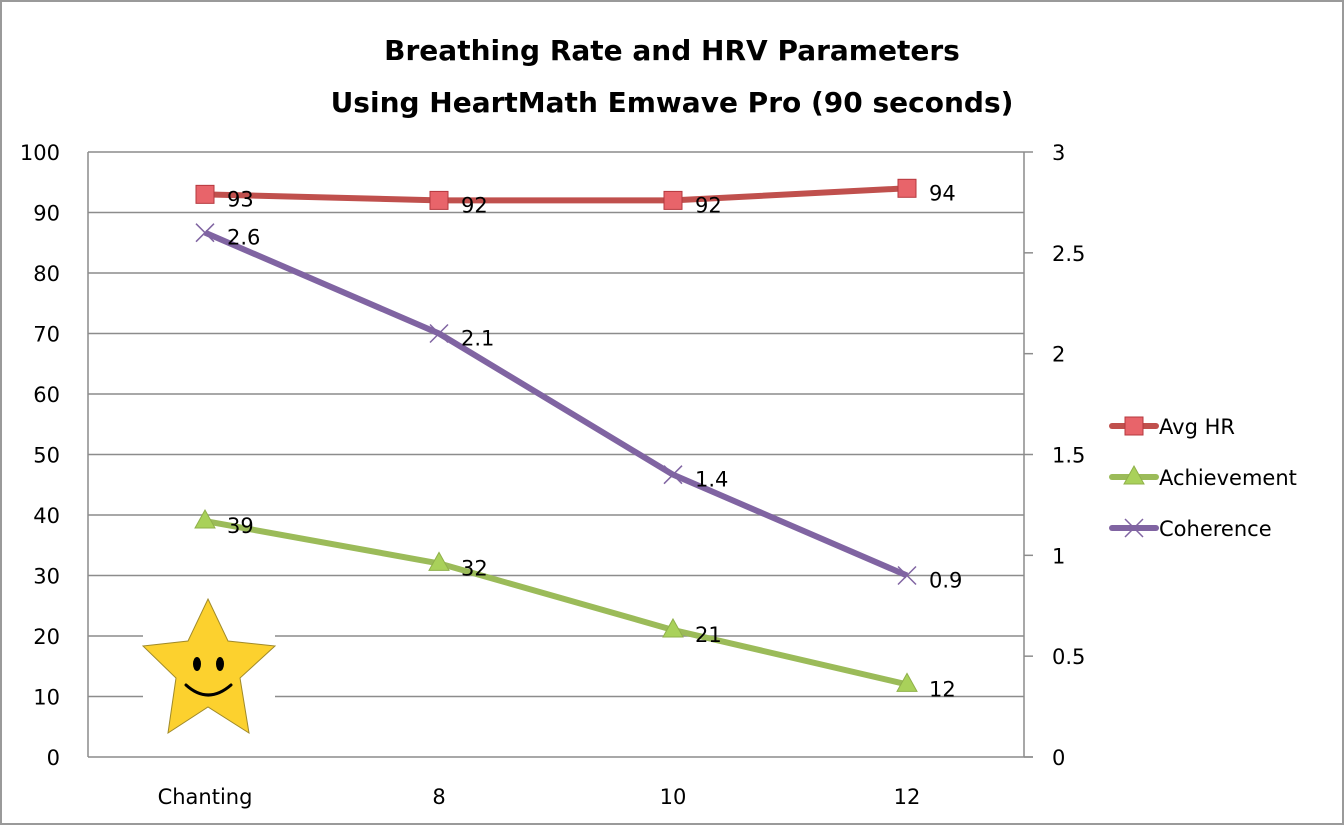 The image size is (1344, 826). What do you see at coordinates (474, 568) in the screenshot?
I see `data-label: 32` at bounding box center [474, 568].